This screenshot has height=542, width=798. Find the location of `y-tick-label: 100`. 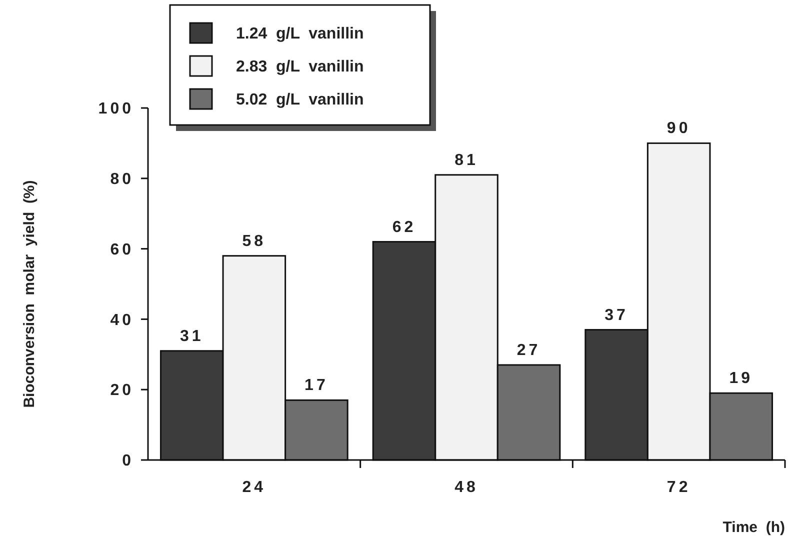

y-tick-label: 100 is located at coordinates (116, 109).